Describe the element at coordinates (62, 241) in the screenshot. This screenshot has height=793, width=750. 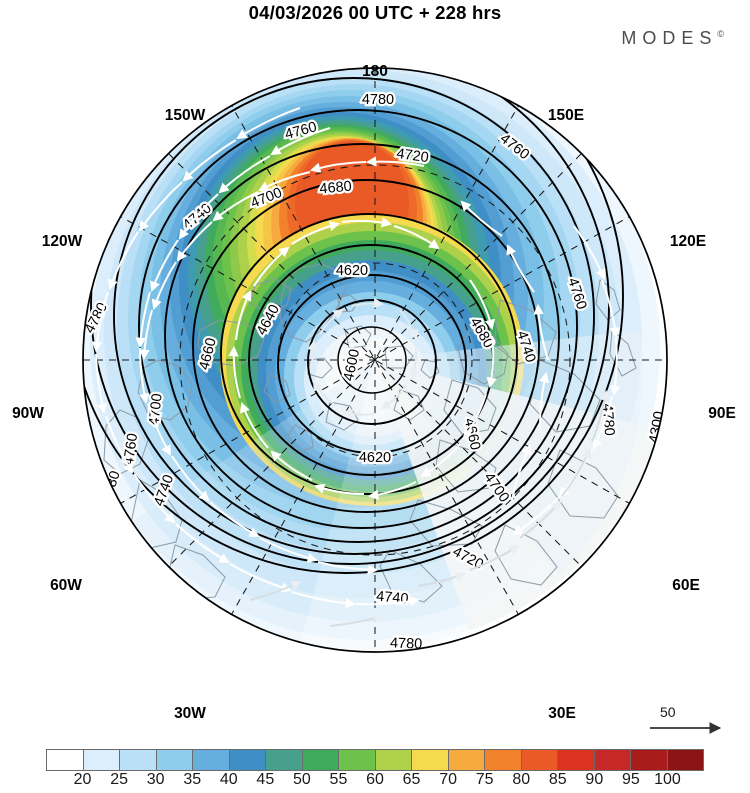
I see `longitude-label-120w: 120W` at that location.